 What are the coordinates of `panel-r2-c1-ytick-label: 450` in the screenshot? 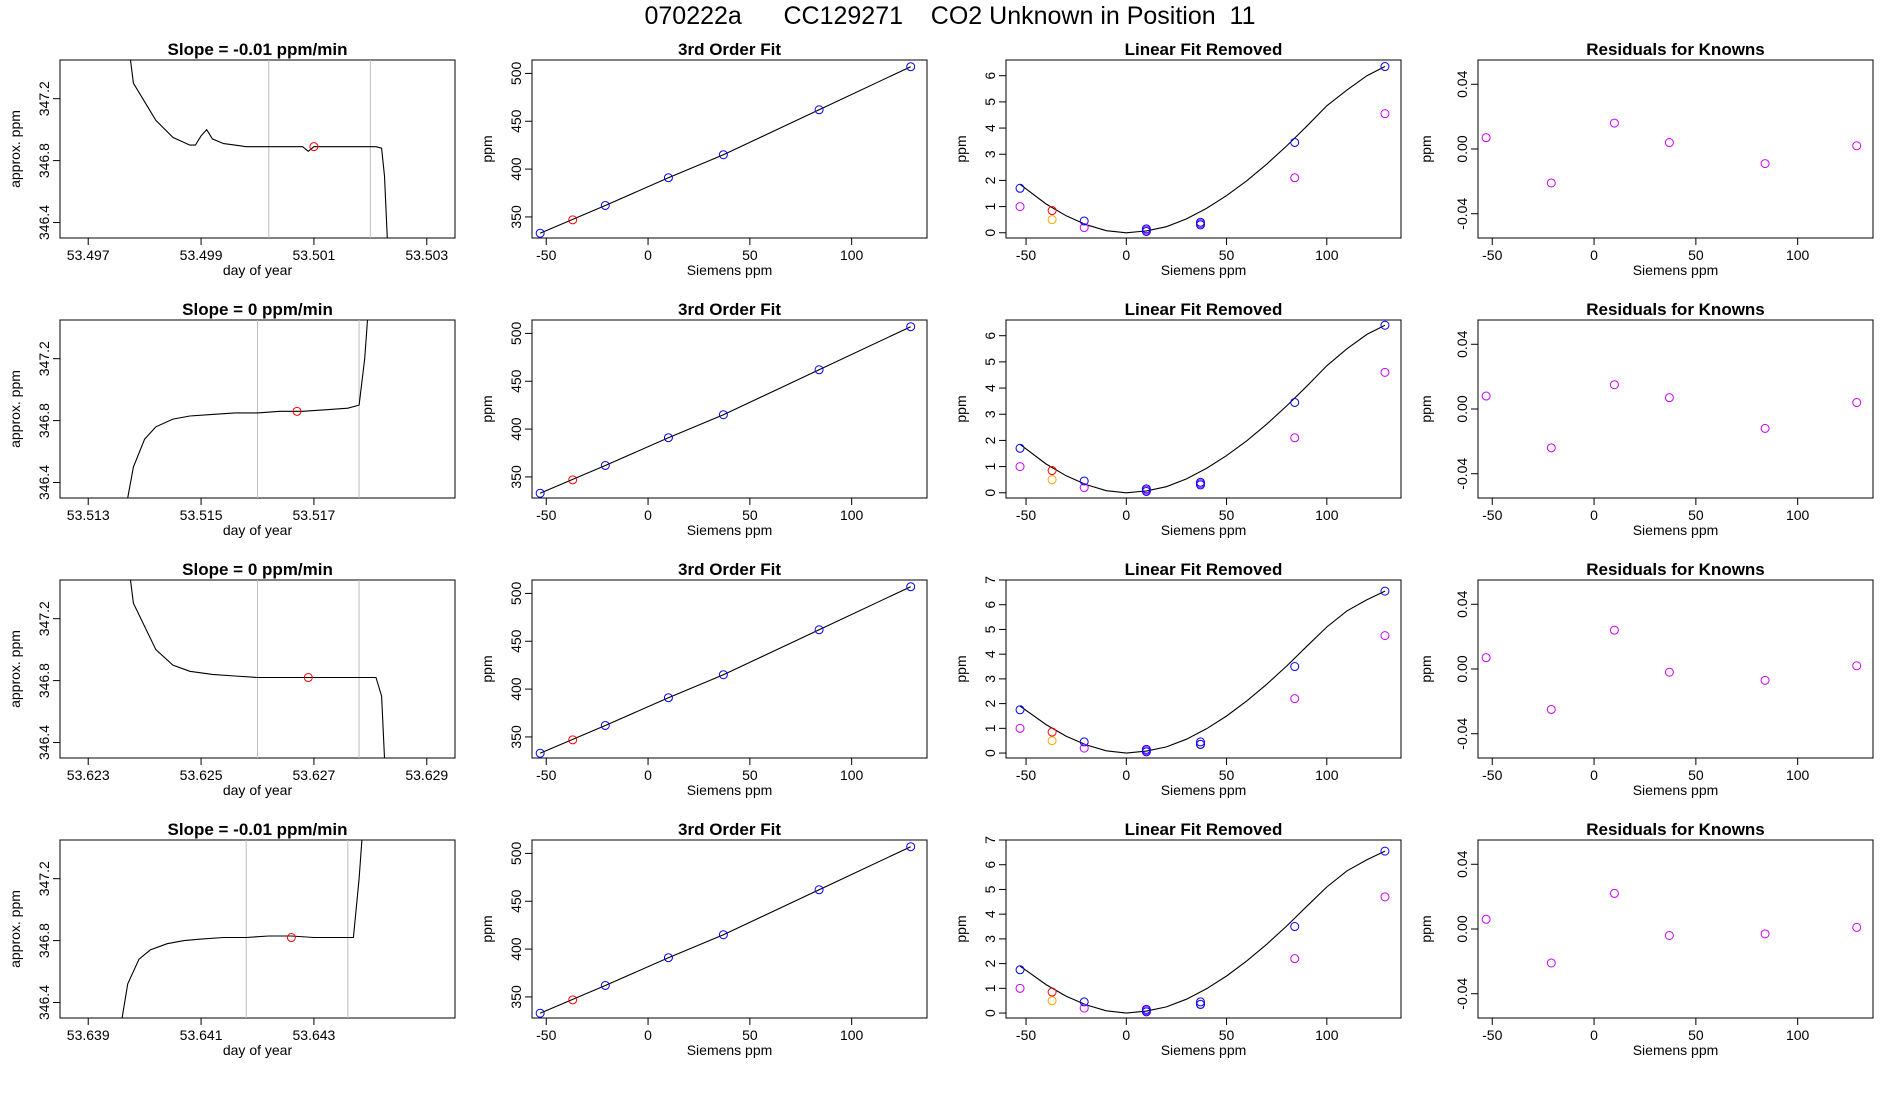 It's located at (516, 641).